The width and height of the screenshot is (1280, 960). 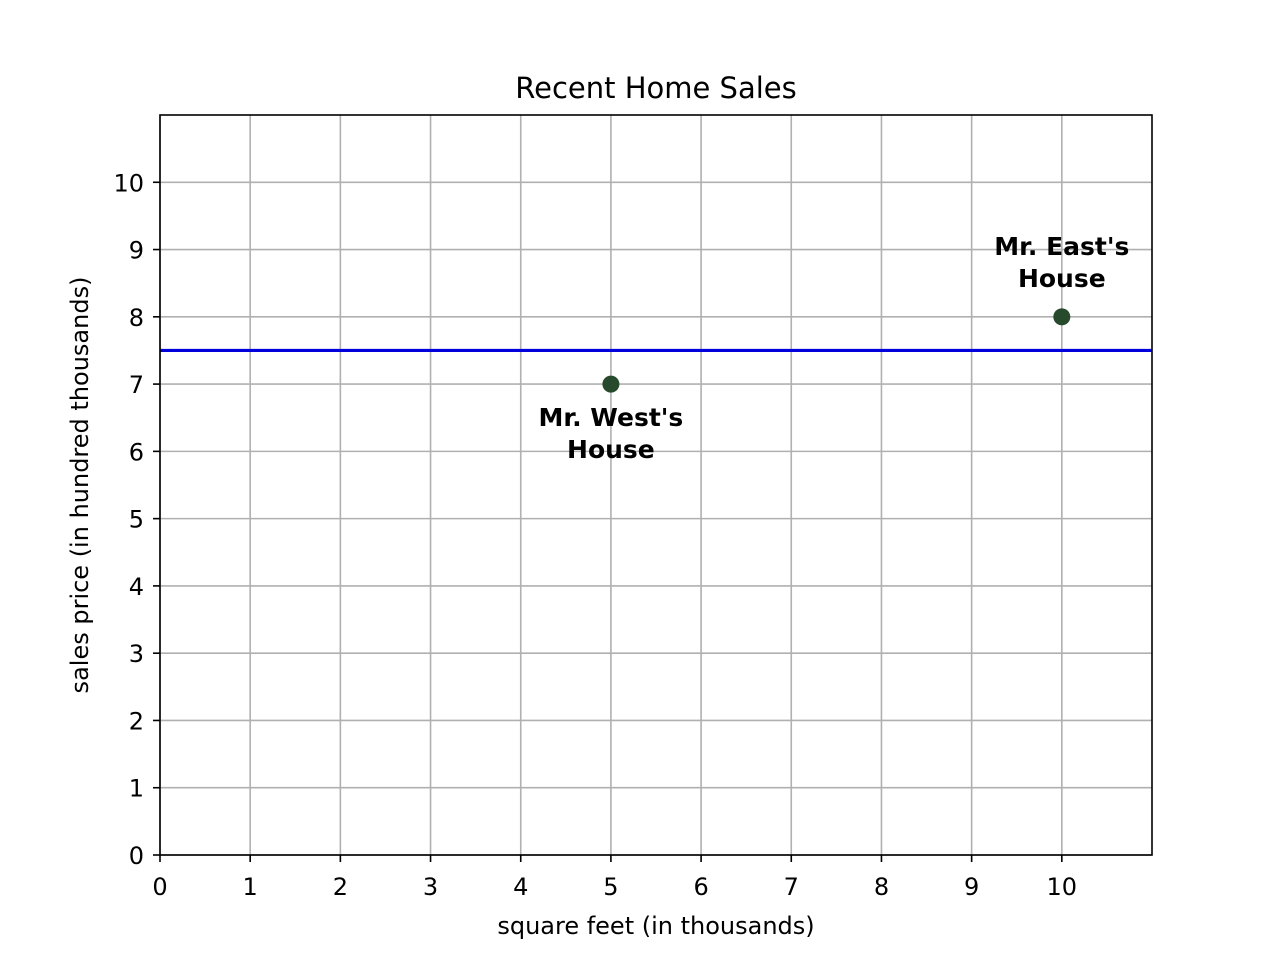 I want to click on x-tick-label: 8, so click(x=881, y=887).